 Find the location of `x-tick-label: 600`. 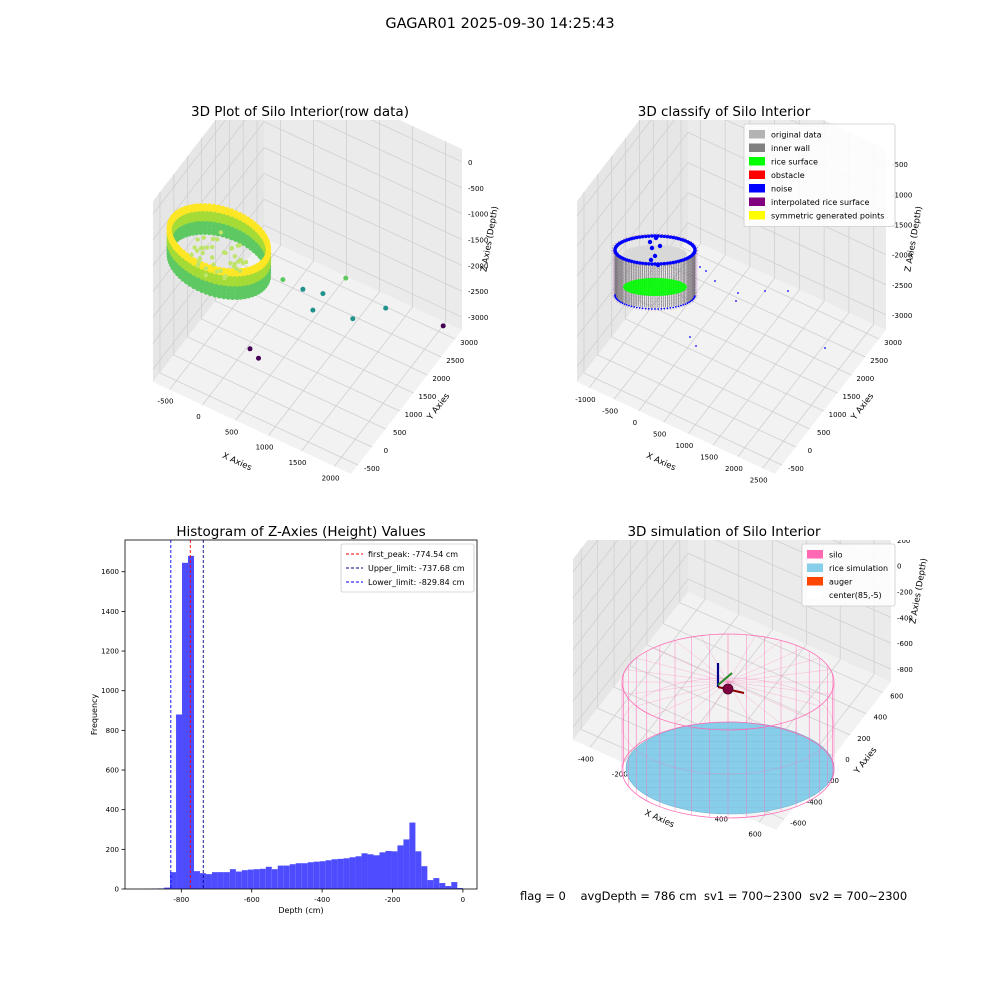

x-tick-label: 600 is located at coordinates (754, 835).